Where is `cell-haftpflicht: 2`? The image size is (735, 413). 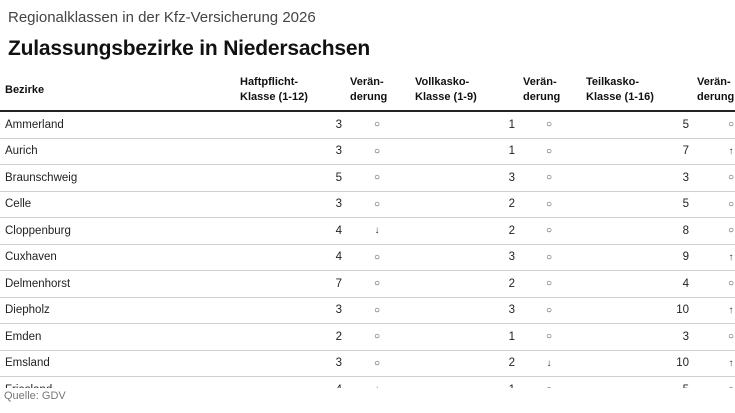 cell-haftpflicht: 2 is located at coordinates (289, 337).